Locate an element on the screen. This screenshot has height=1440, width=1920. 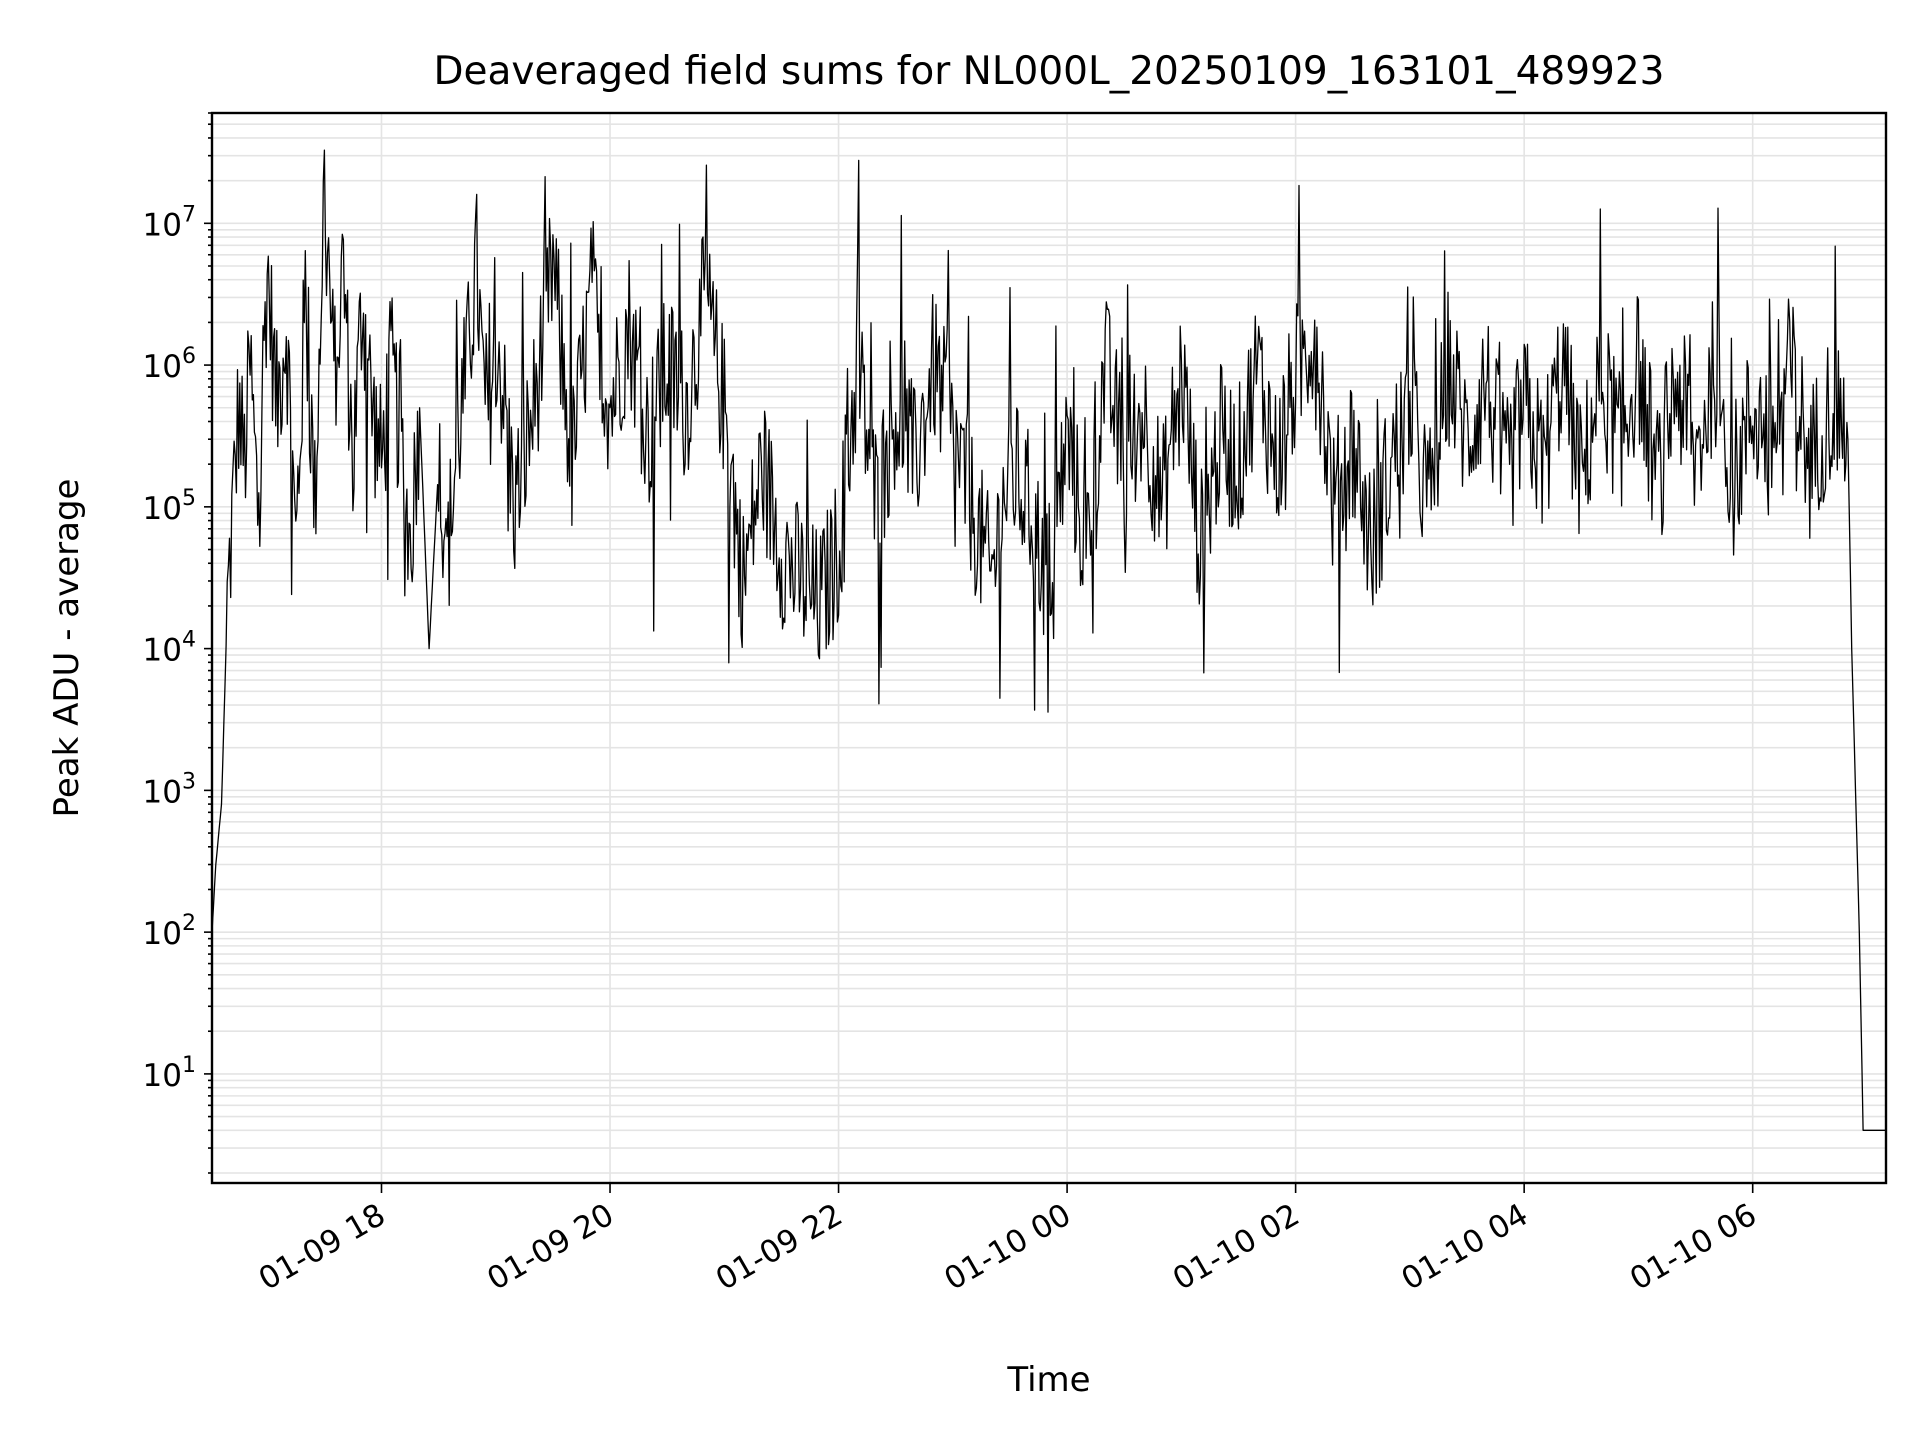
y-tick-label: 10⁴ is located at coordinates (169, 648).